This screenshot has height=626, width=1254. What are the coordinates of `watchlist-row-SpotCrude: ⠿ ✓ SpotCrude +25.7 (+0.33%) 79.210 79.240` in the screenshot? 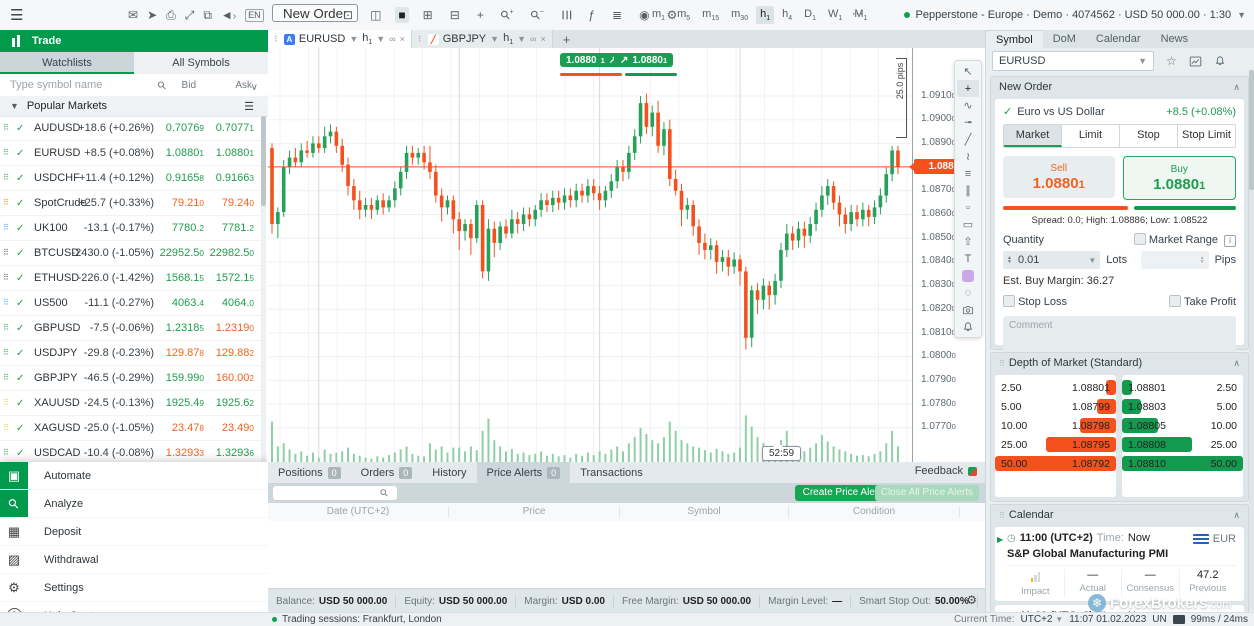 It's located at (131, 203).